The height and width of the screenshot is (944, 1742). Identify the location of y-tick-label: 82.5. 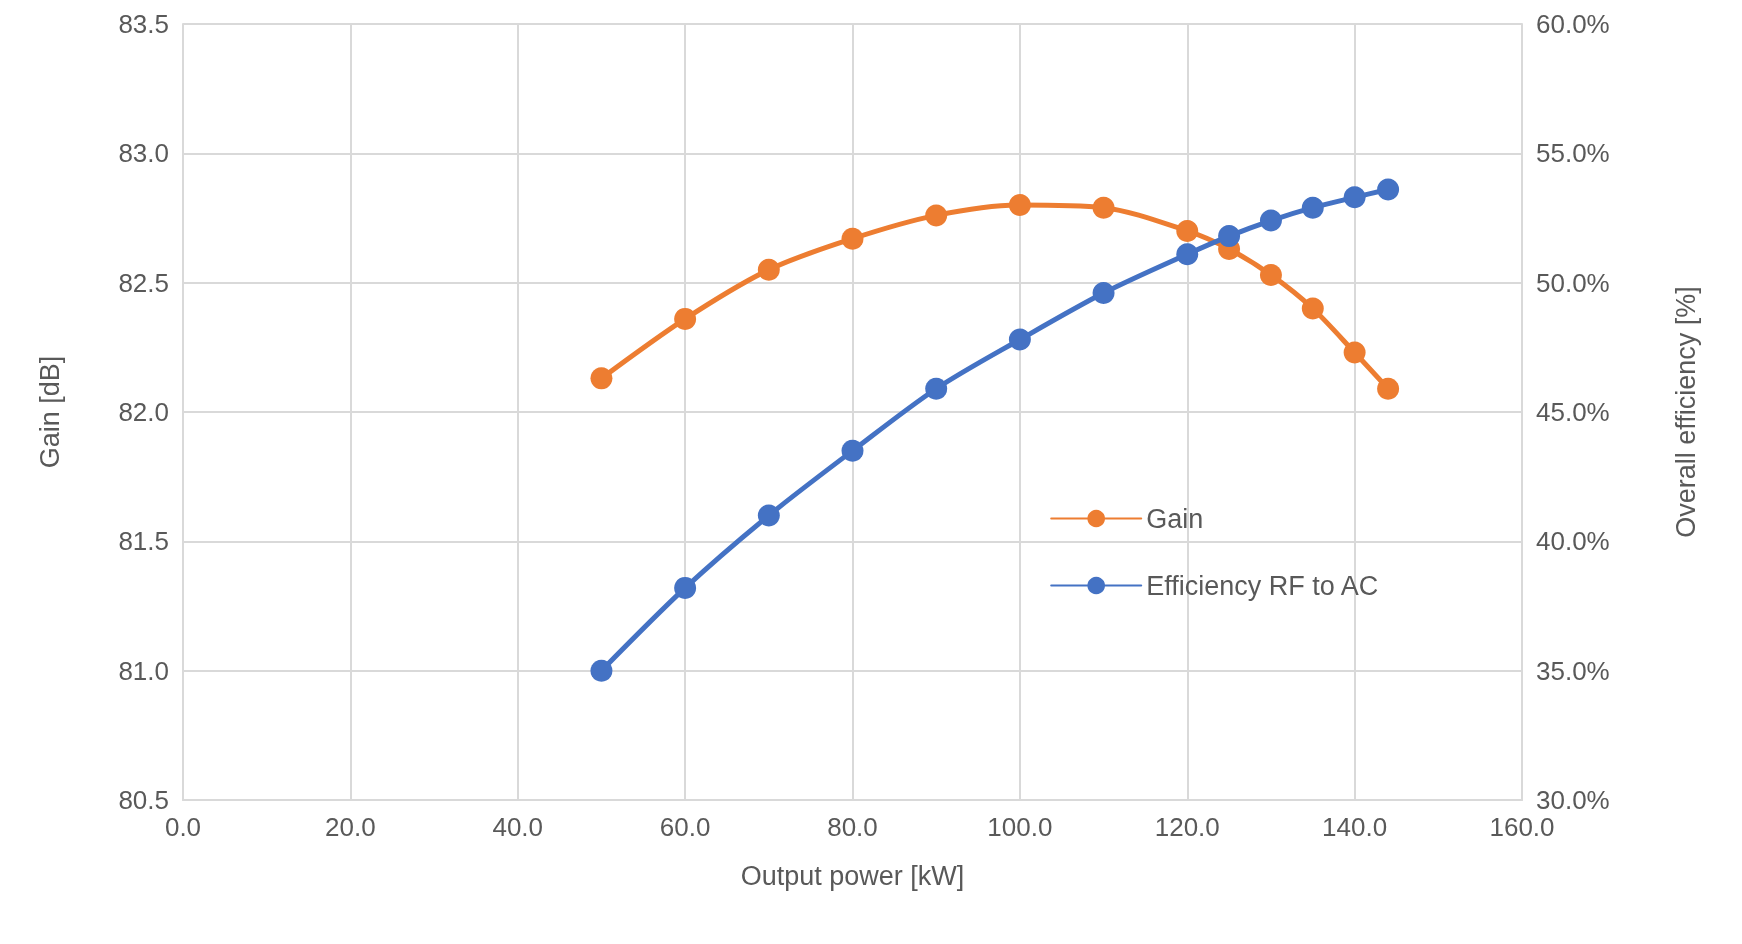
(143, 282).